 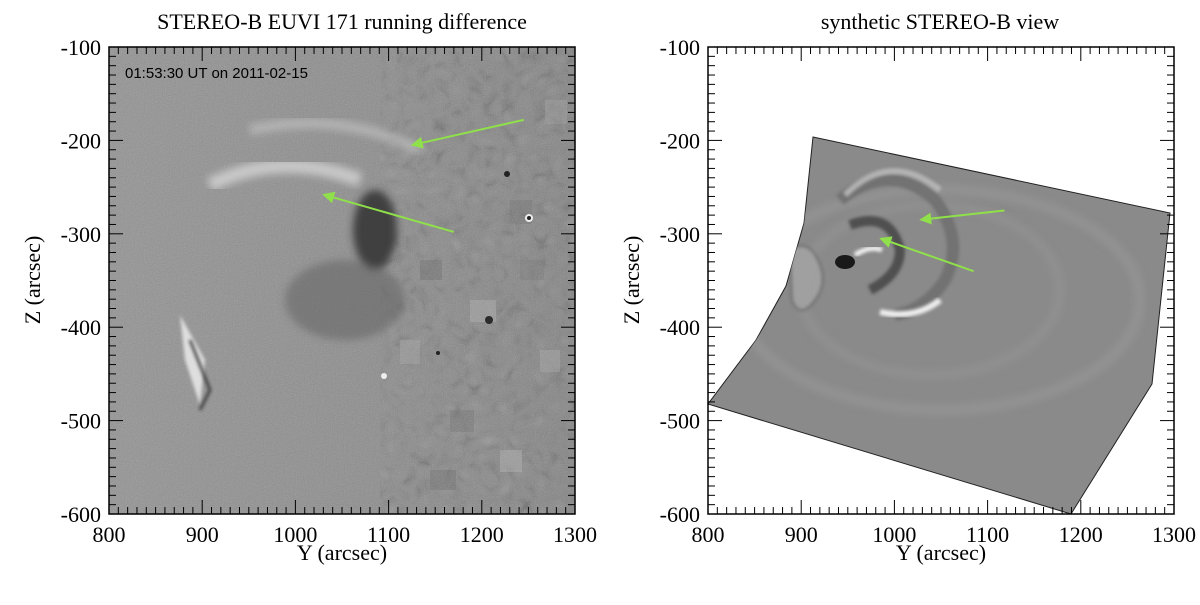 I want to click on synthetic-y-axis-label: Z (arcsec), so click(x=631, y=280).